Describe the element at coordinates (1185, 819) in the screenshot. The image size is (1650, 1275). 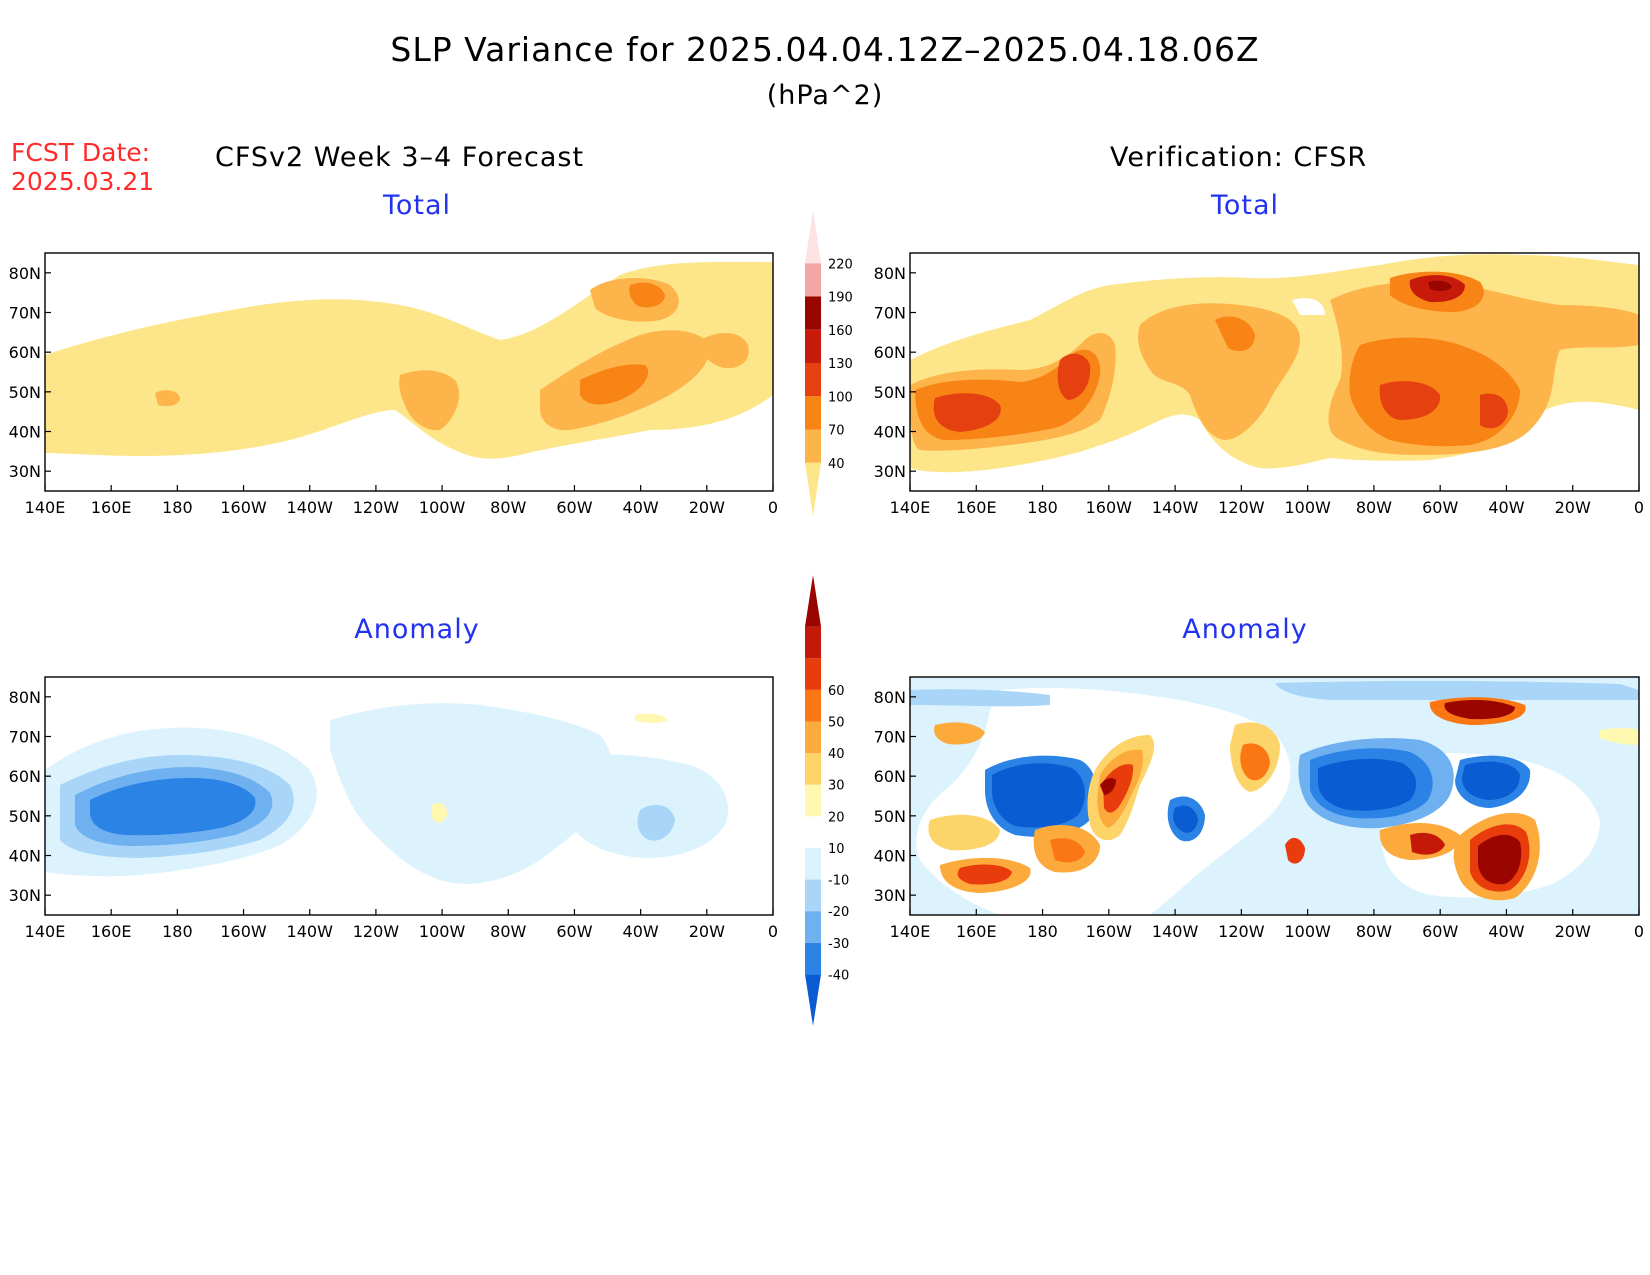
I see `verification-anomaly-contour-neg45-c` at that location.